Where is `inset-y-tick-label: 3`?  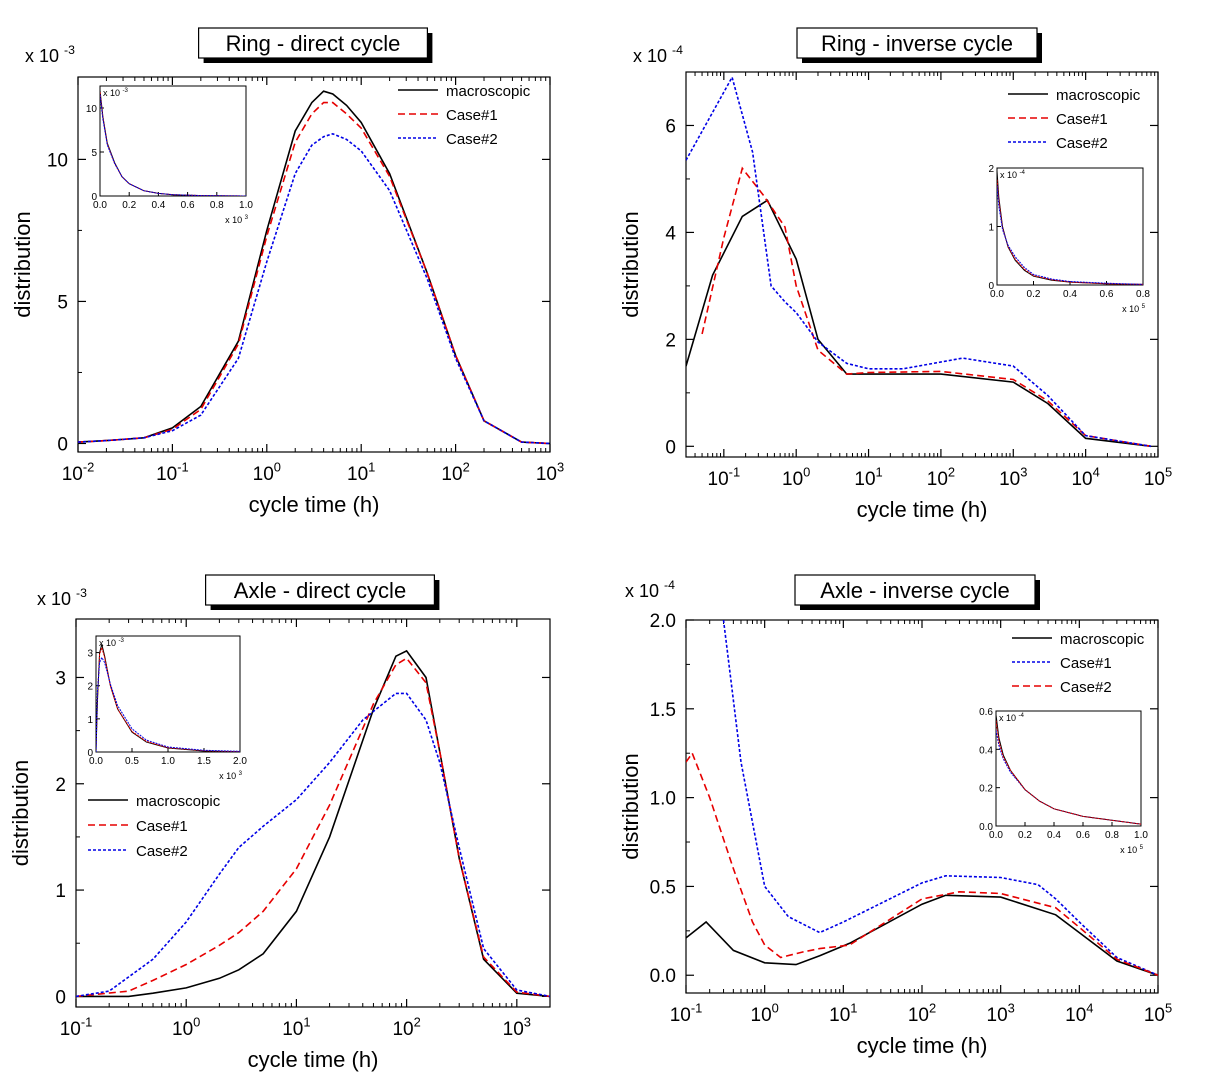 inset-y-tick-label: 3 is located at coordinates (90, 654).